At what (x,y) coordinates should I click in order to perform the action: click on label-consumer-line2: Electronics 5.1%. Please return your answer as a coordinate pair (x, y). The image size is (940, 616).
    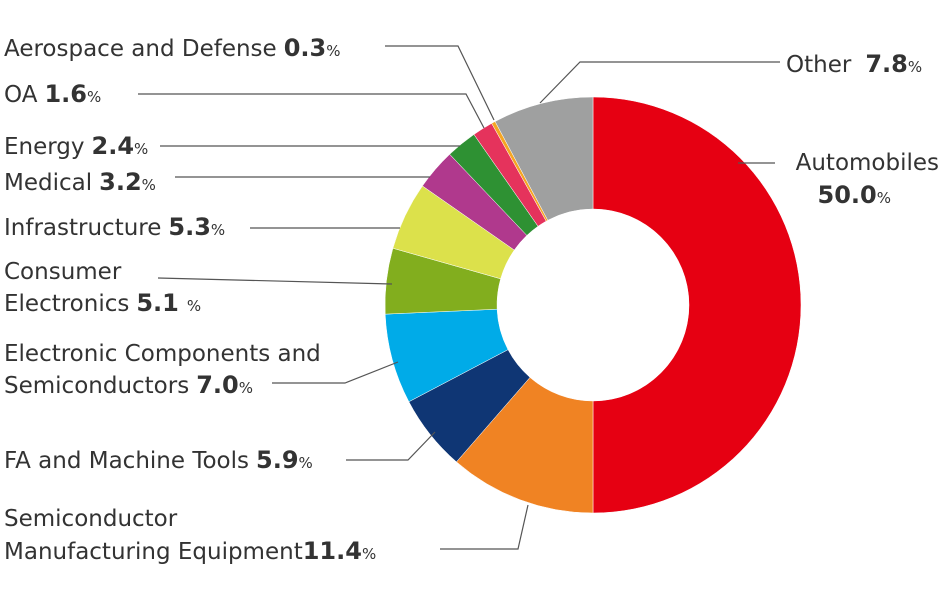
    Looking at the image, I should click on (102, 303).